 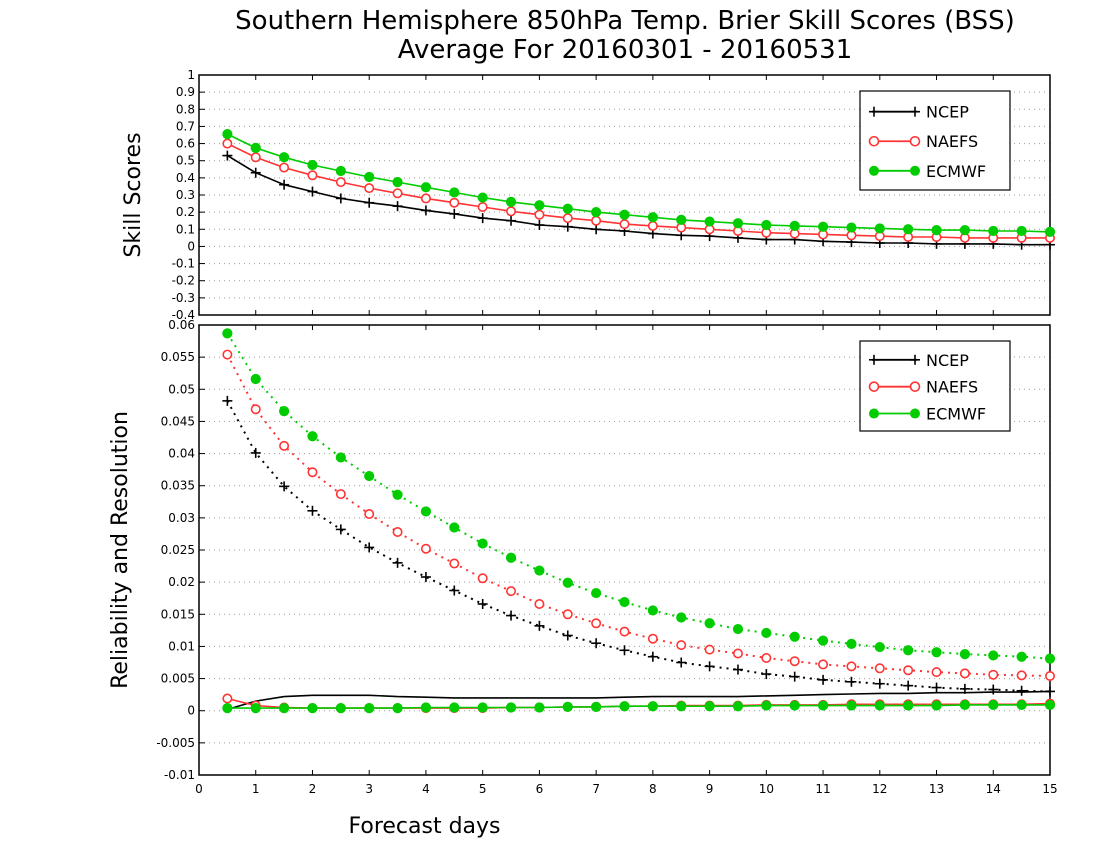 I want to click on bottom-legend-item-naefs: NAEFS, so click(x=923, y=387).